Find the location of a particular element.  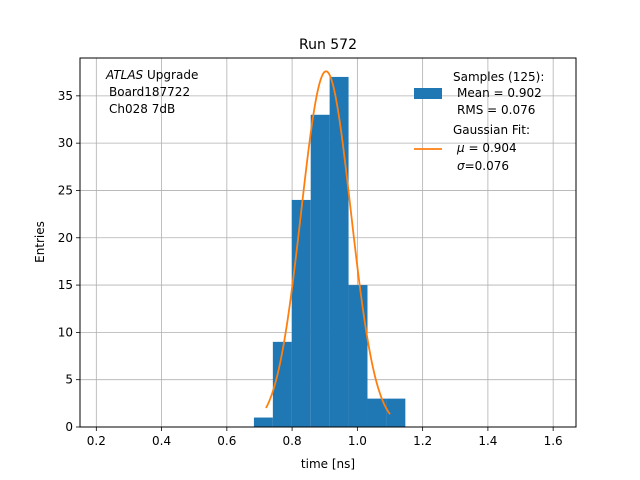

annotation-line-3: Ch028 7dB is located at coordinates (142, 109).